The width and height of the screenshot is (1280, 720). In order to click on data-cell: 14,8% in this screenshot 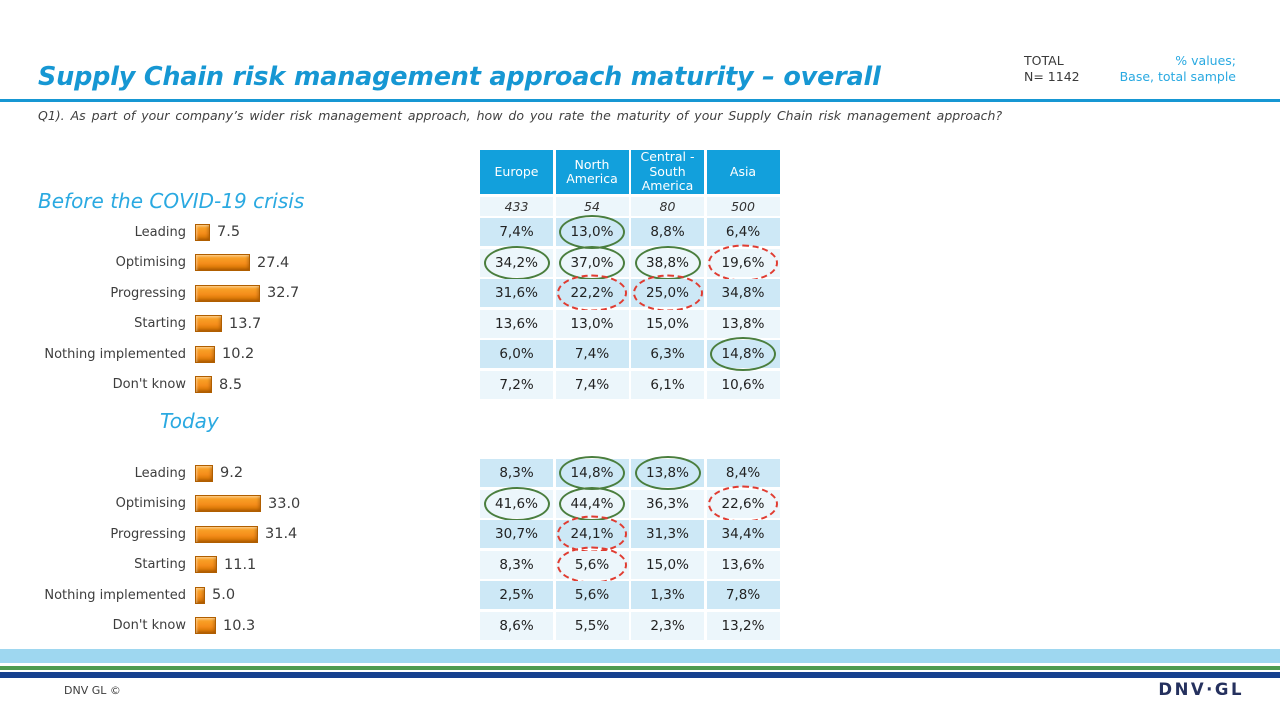, I will do `click(743, 354)`.